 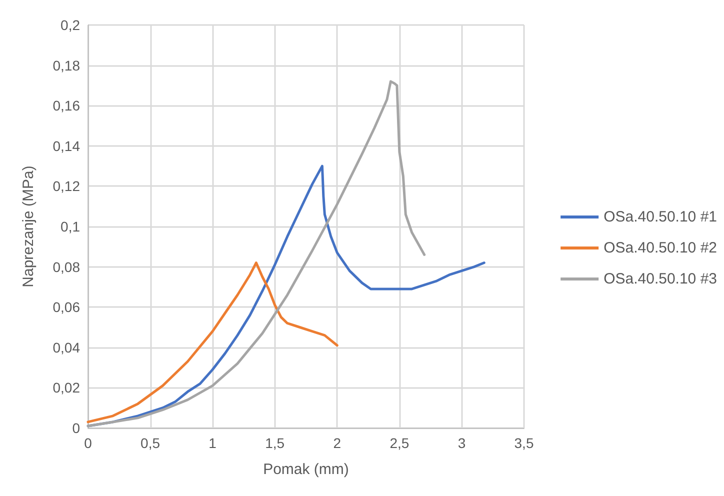 What do you see at coordinates (66, 307) in the screenshot?
I see `y-tick-label: 0,06` at bounding box center [66, 307].